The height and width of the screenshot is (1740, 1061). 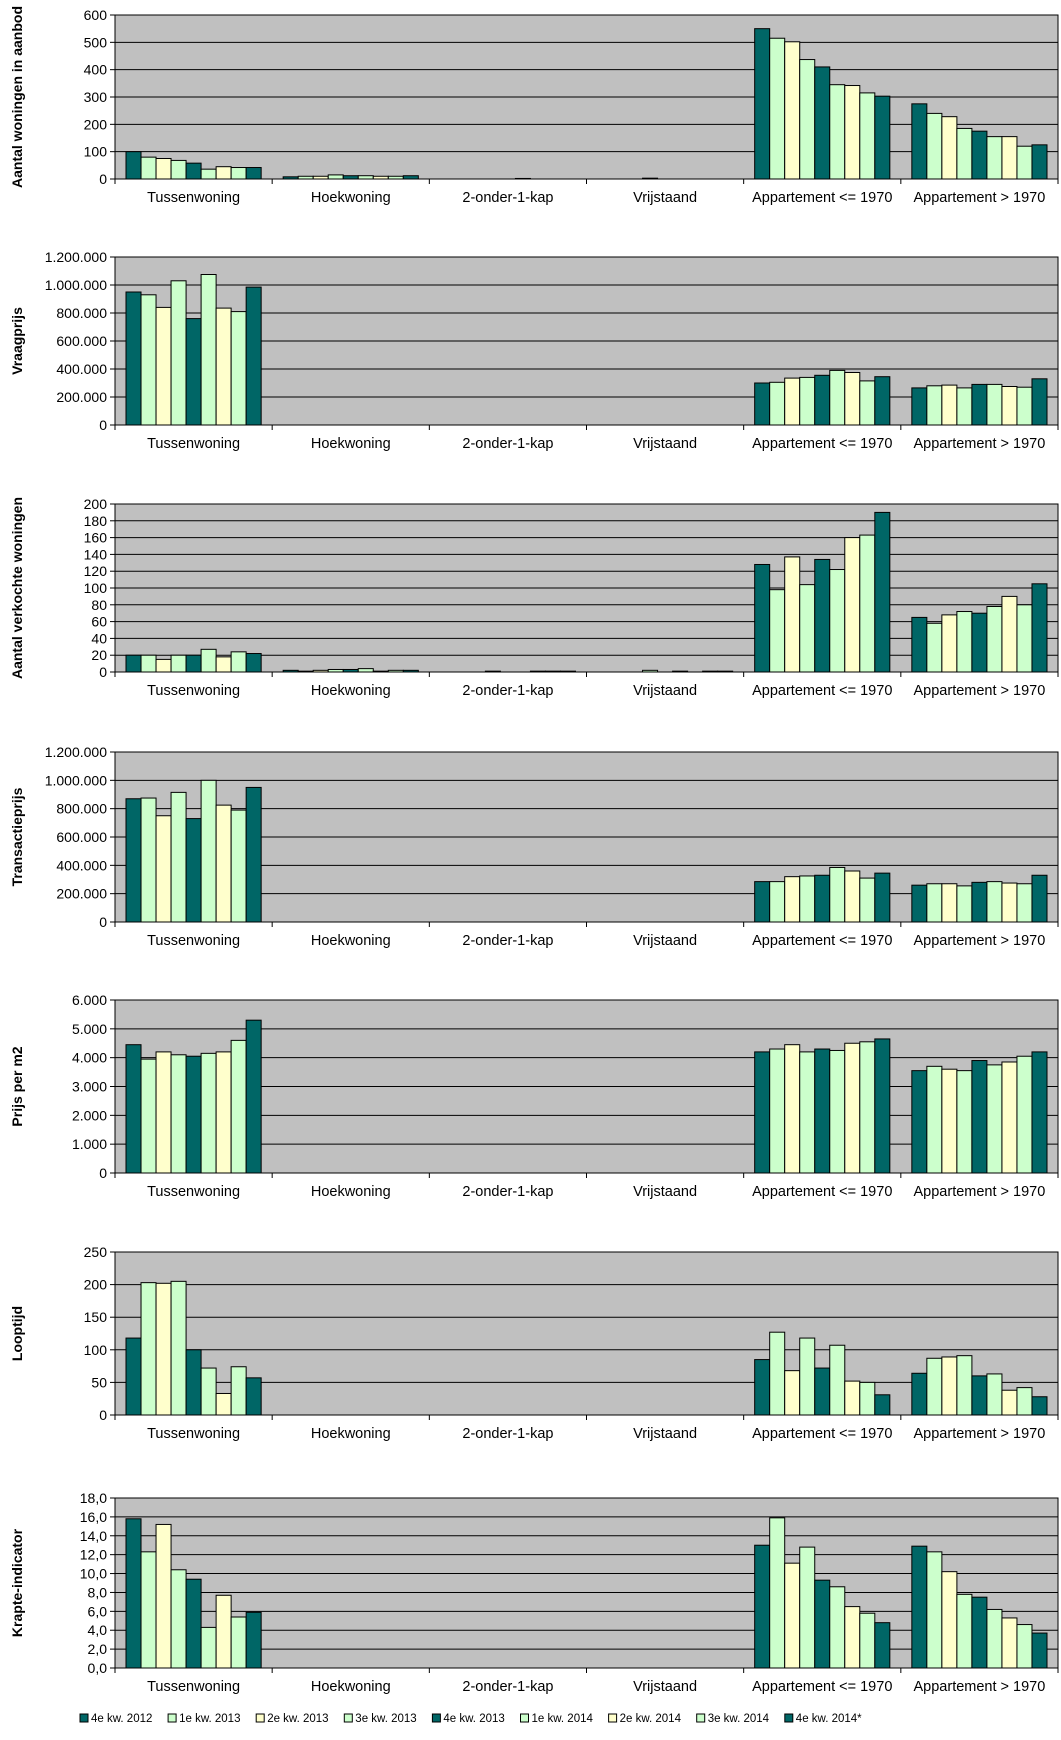 I want to click on plot-area, so click(x=586, y=1333).